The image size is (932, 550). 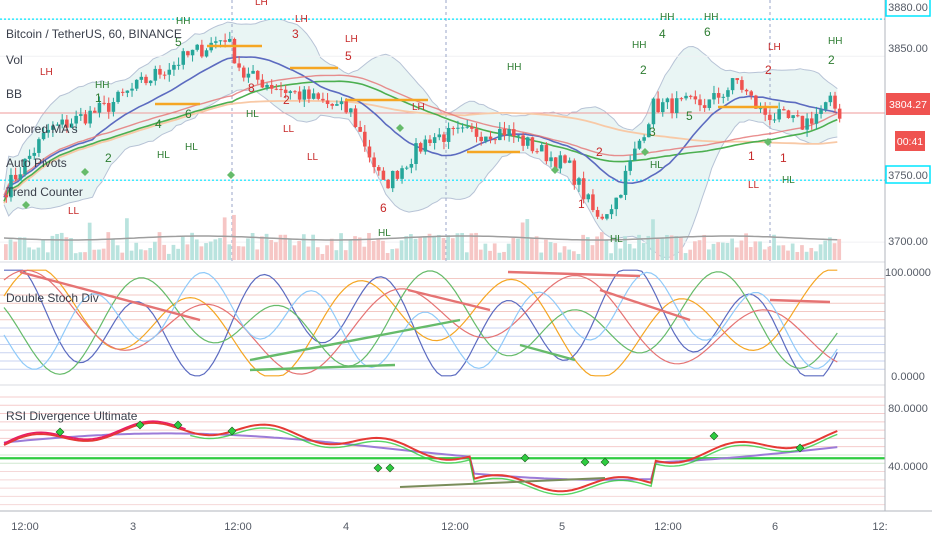 What do you see at coordinates (72, 416) in the screenshot?
I see `rsi-title: RSI Divergence Ultimate` at bounding box center [72, 416].